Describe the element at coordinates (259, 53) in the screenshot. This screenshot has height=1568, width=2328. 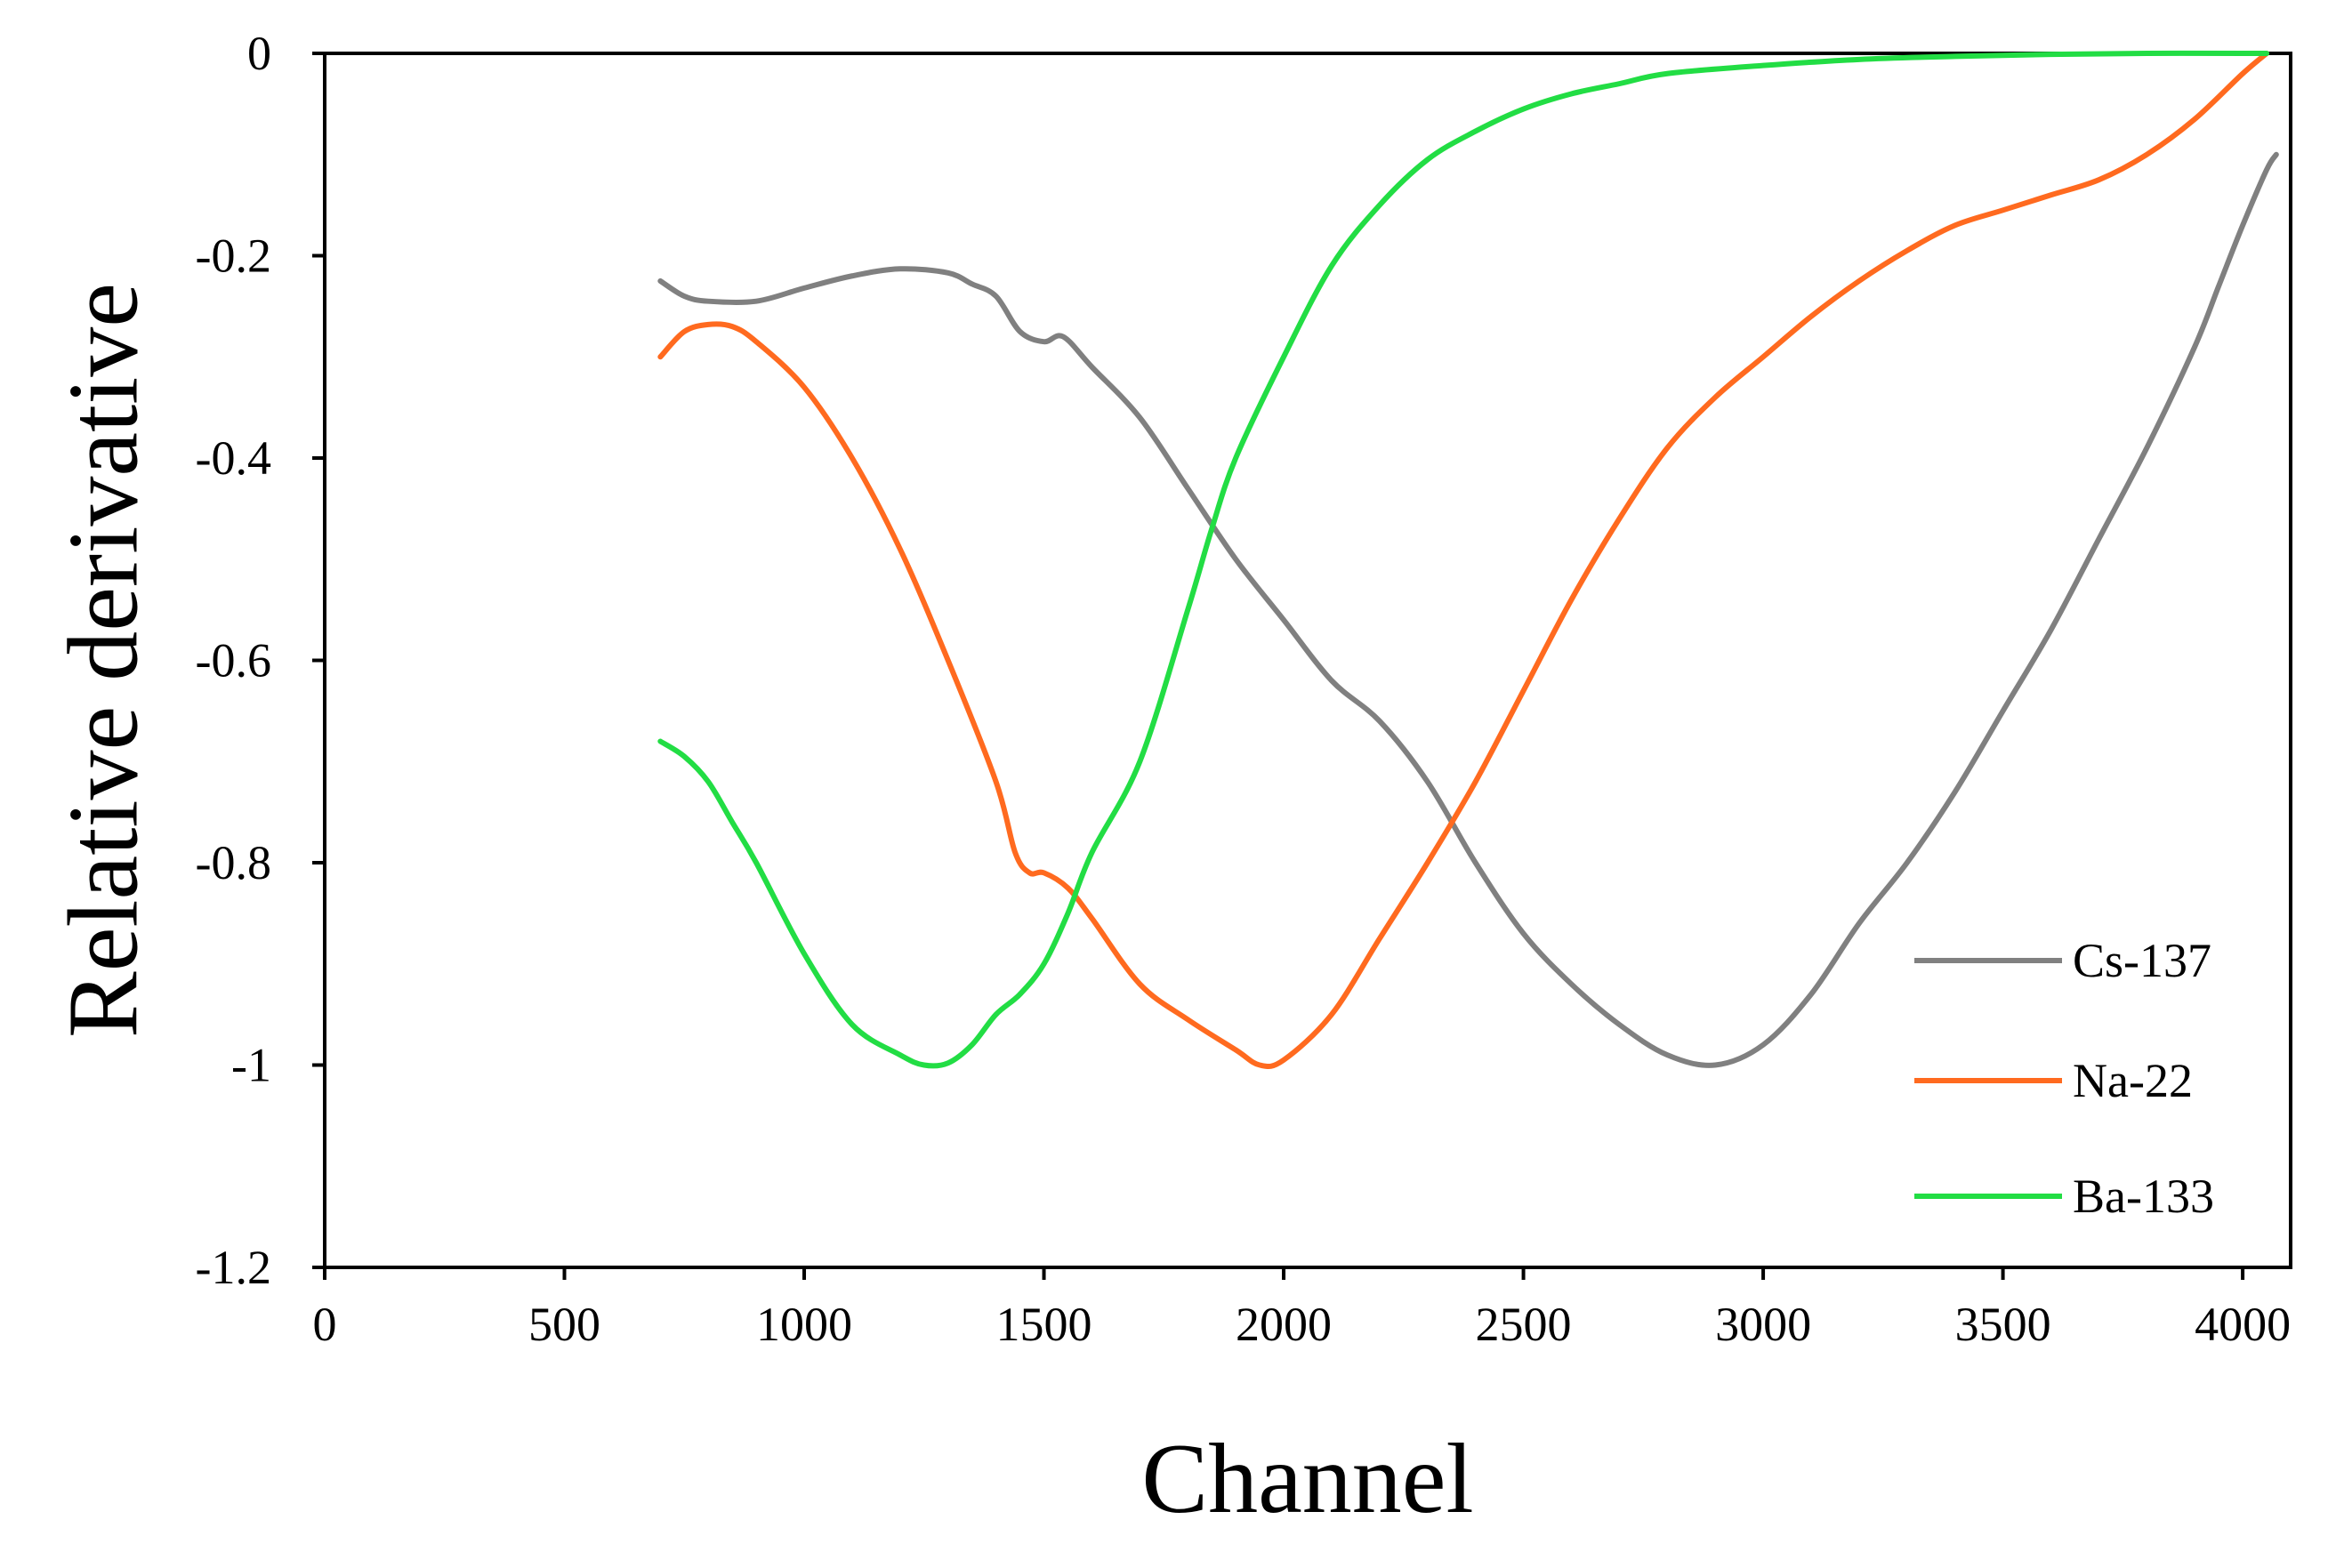
I see `y-tick-label: 0` at that location.